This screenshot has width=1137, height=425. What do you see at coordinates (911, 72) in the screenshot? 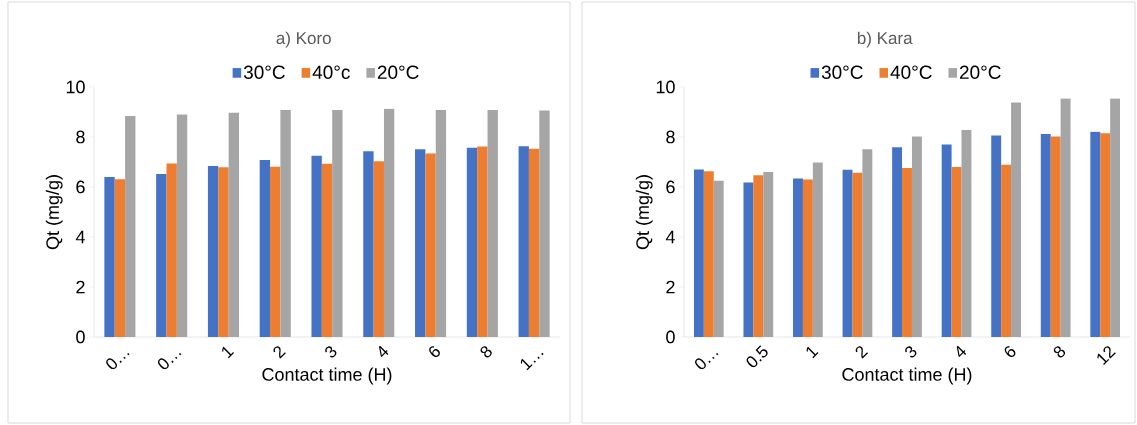
I see `legend-label: 40°C` at bounding box center [911, 72].